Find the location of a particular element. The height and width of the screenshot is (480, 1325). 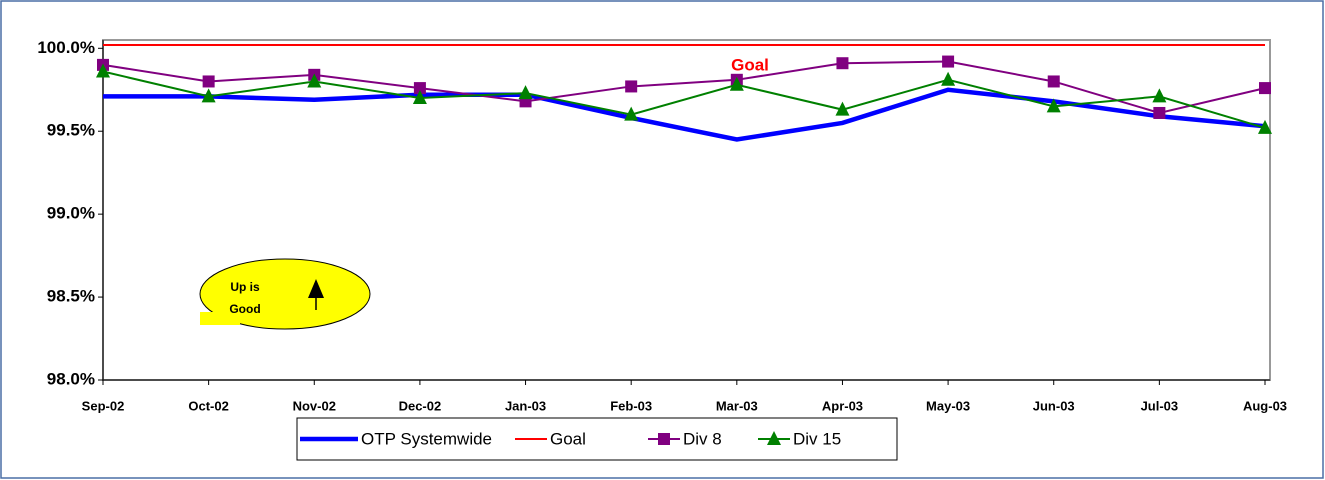

legend-label: Div 8 is located at coordinates (702, 438).